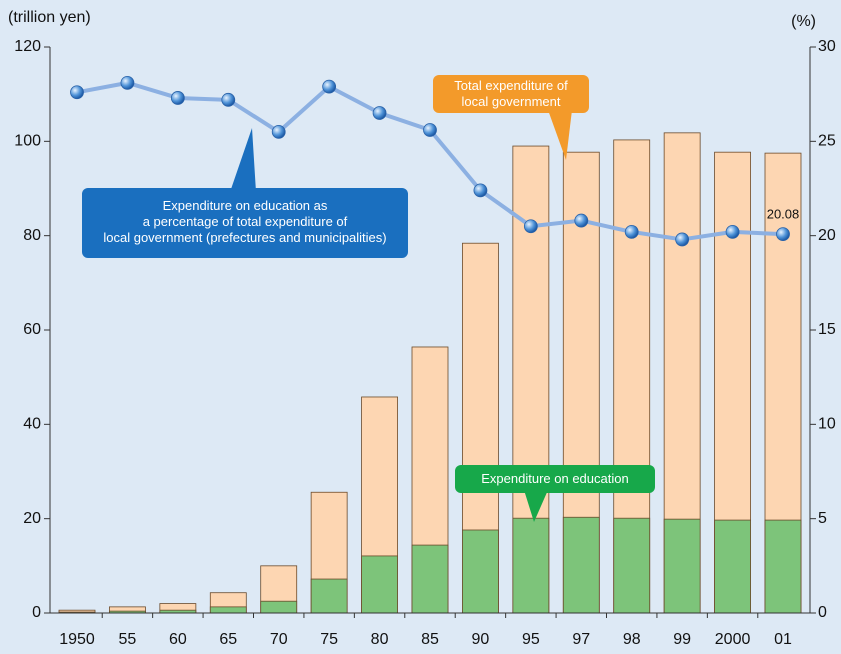  Describe the element at coordinates (803, 21) in the screenshot. I see `y2-axis-label: (%)` at that location.